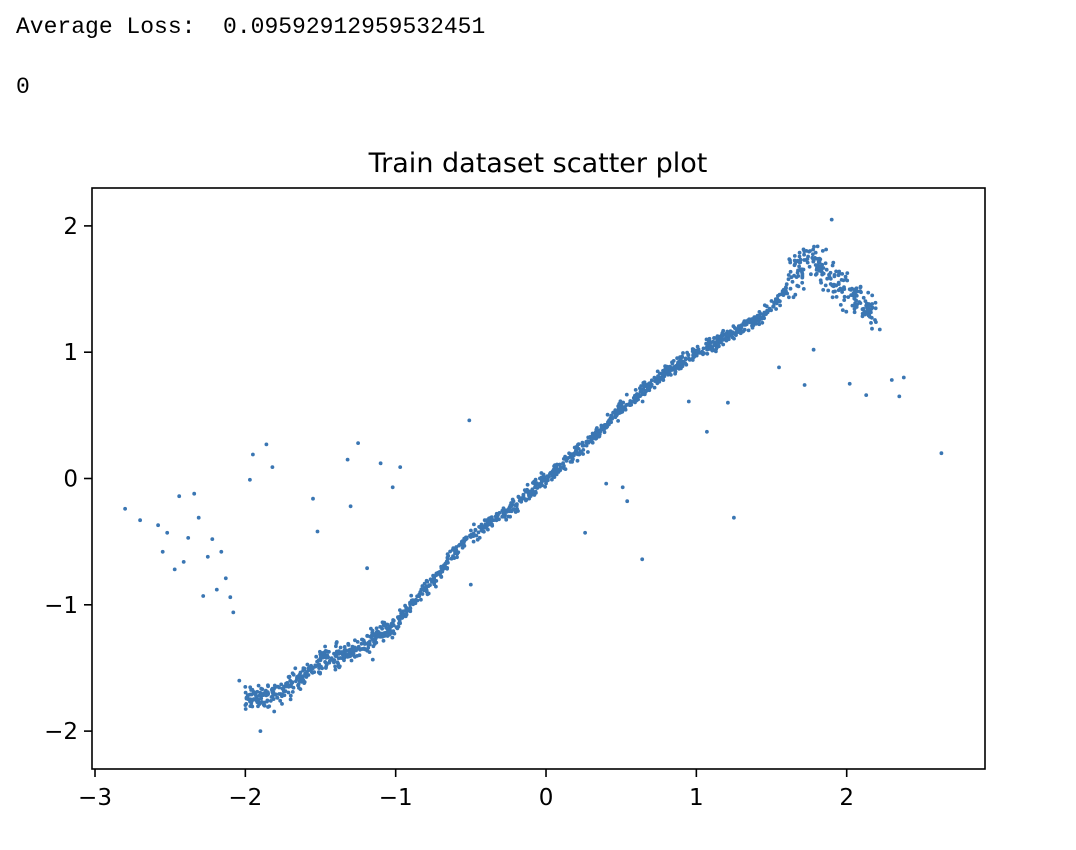  What do you see at coordinates (70, 227) in the screenshot?
I see `y-tick-label: 2` at bounding box center [70, 227].